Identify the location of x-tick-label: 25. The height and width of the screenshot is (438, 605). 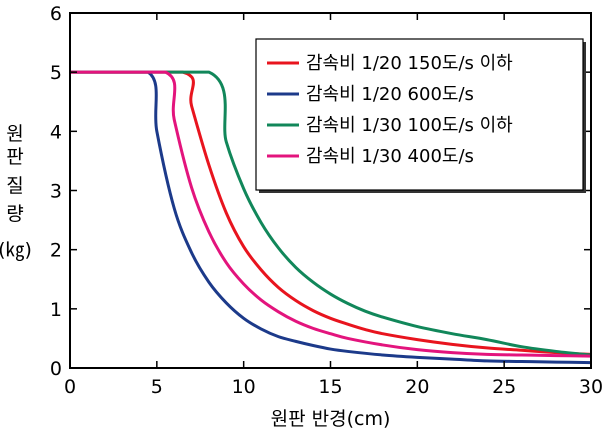
(504, 387).